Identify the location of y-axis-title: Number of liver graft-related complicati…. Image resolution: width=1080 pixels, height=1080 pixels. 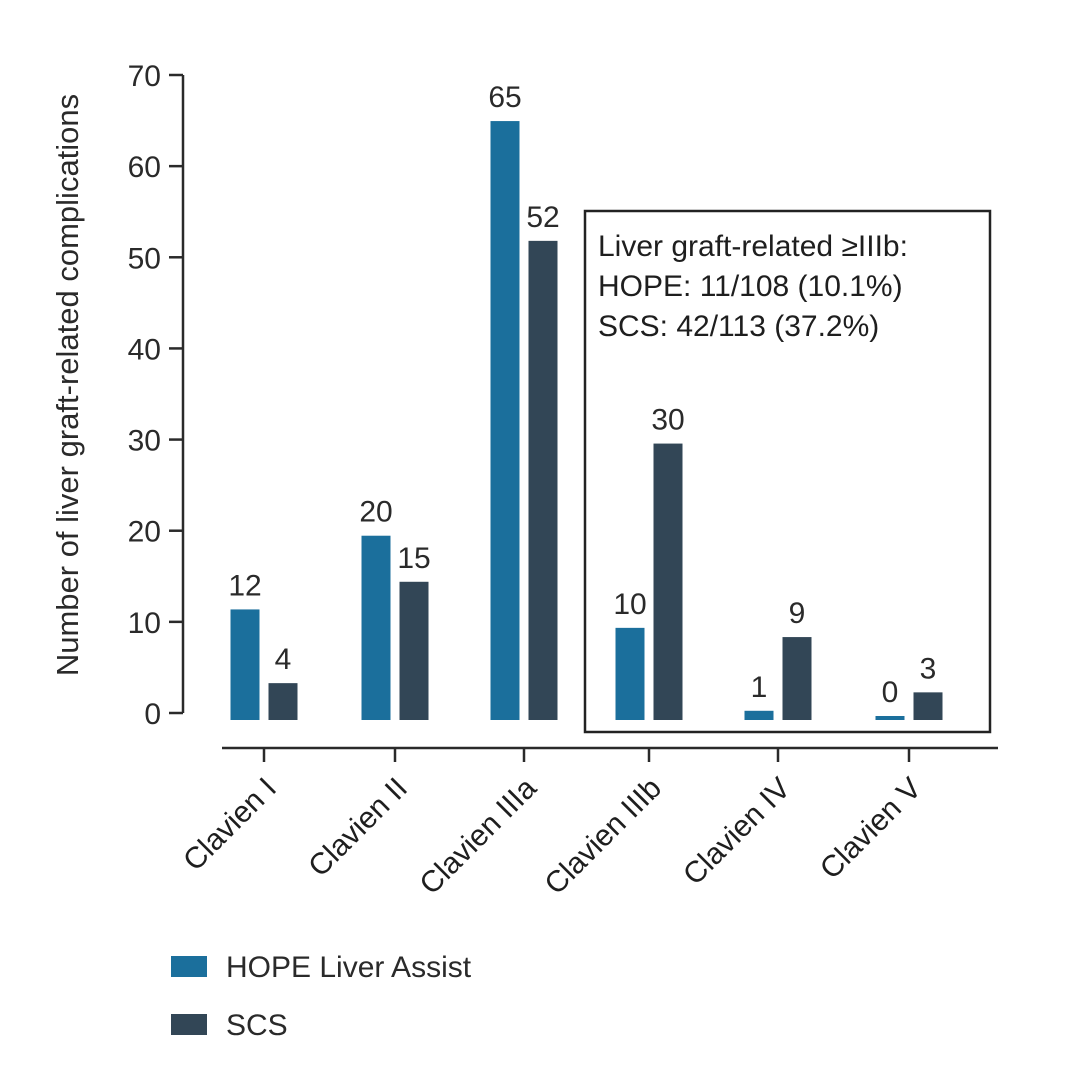
(67, 385).